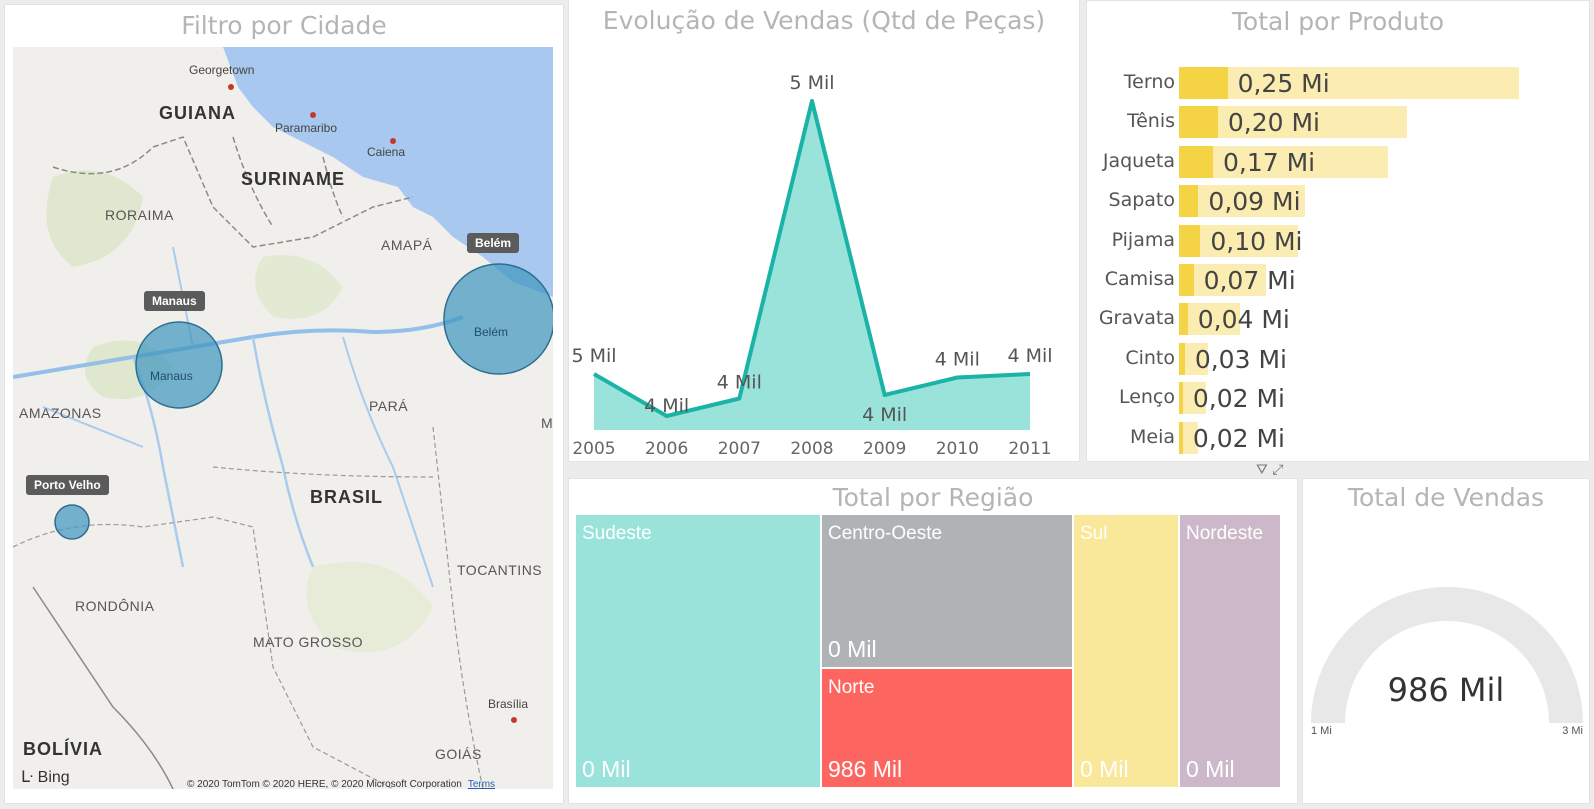  I want to click on bar-category-label: Sapato, so click(1141, 200).